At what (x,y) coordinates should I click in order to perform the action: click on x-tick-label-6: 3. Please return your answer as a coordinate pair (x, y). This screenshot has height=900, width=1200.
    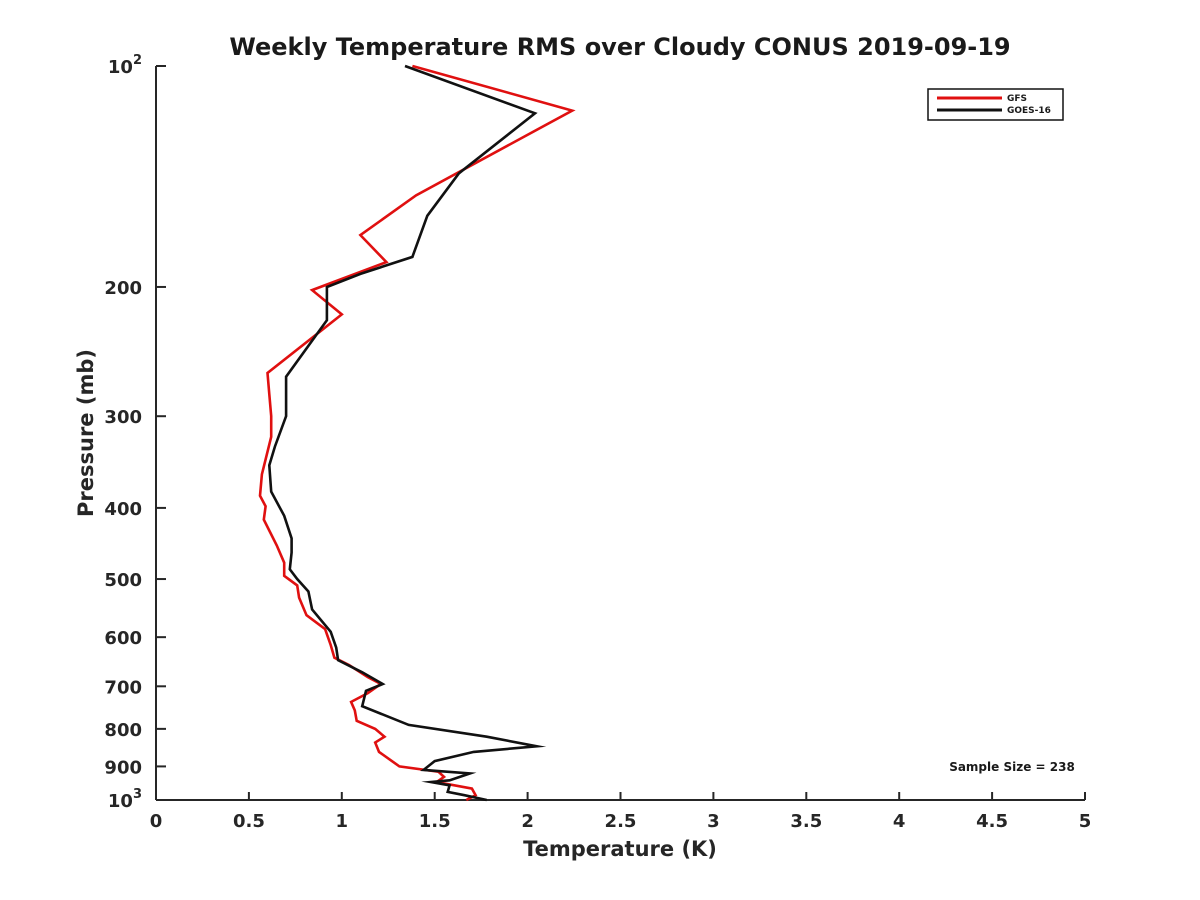
    Looking at the image, I should click on (713, 821).